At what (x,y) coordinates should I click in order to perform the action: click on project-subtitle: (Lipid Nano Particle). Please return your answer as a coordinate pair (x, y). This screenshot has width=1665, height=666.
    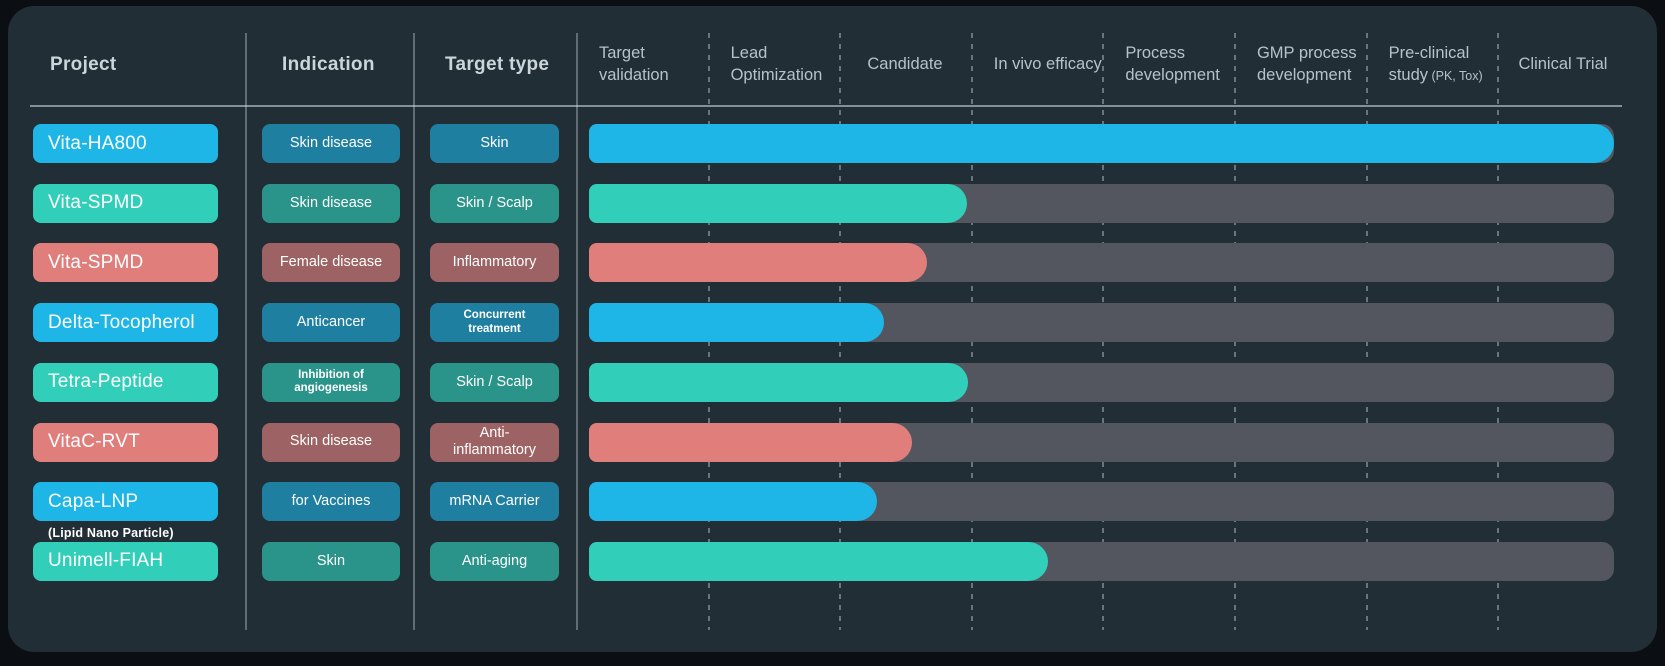
    Looking at the image, I should click on (111, 533).